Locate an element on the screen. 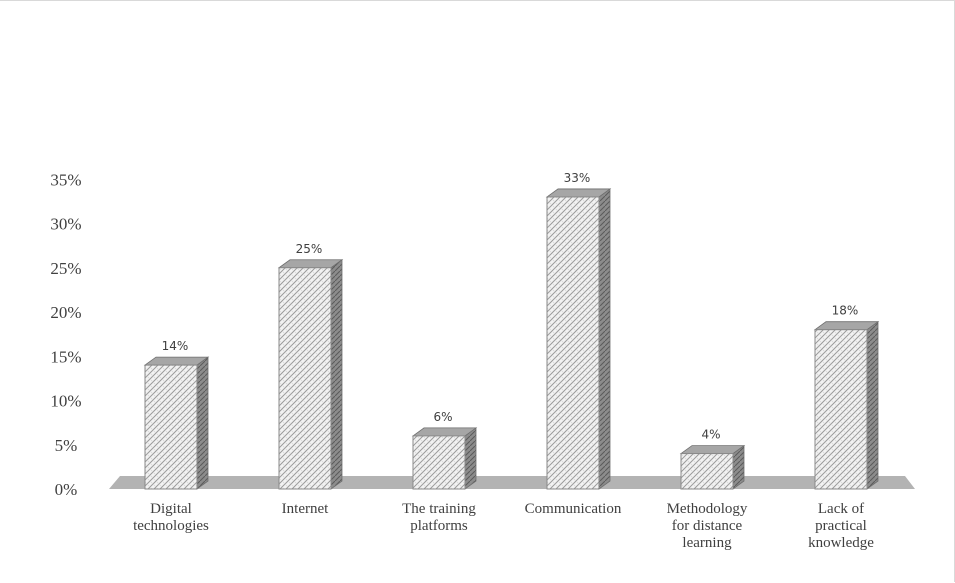 This screenshot has height=583, width=955. data-label: 4% is located at coordinates (710, 435).